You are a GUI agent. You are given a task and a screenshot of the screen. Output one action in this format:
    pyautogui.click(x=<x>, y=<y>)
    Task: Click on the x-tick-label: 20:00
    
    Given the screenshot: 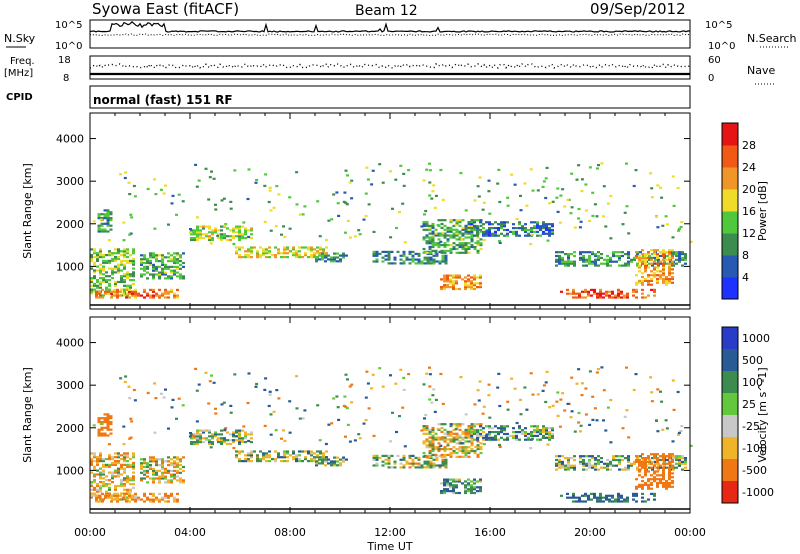 What is the action you would take?
    pyautogui.click(x=590, y=532)
    